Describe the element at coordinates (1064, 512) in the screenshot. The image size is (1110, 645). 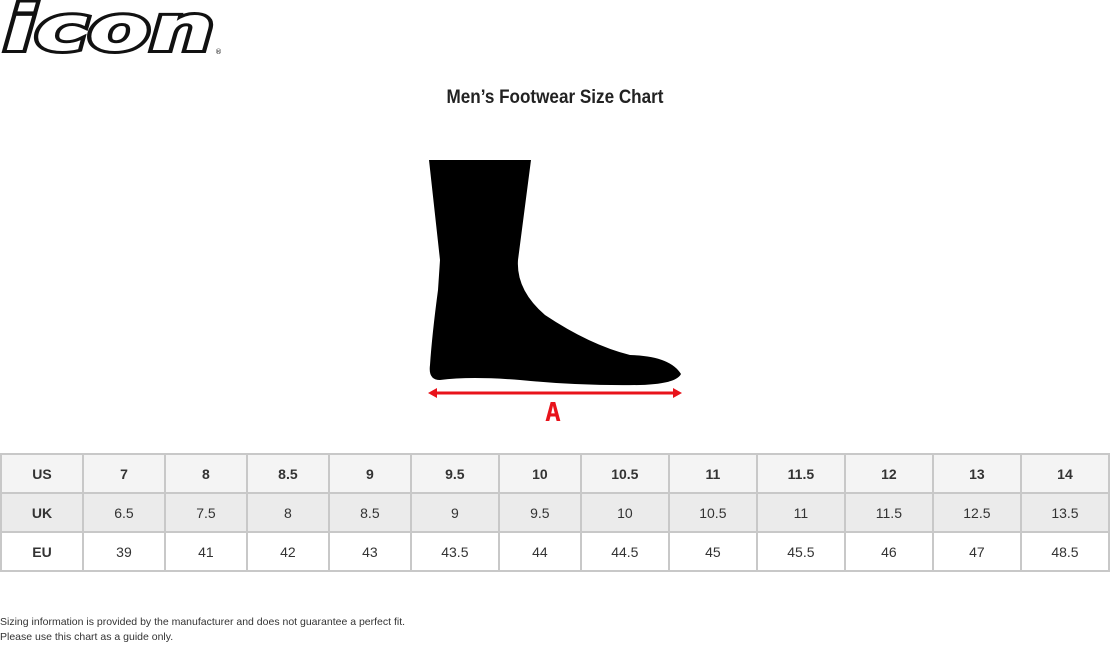
I see `size-cell: 13.5` at that location.